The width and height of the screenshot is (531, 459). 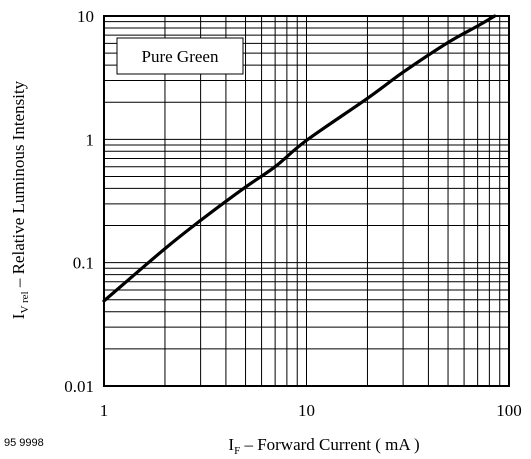 What do you see at coordinates (18, 316) in the screenshot?
I see `y-axis-title-symbol: I` at bounding box center [18, 316].